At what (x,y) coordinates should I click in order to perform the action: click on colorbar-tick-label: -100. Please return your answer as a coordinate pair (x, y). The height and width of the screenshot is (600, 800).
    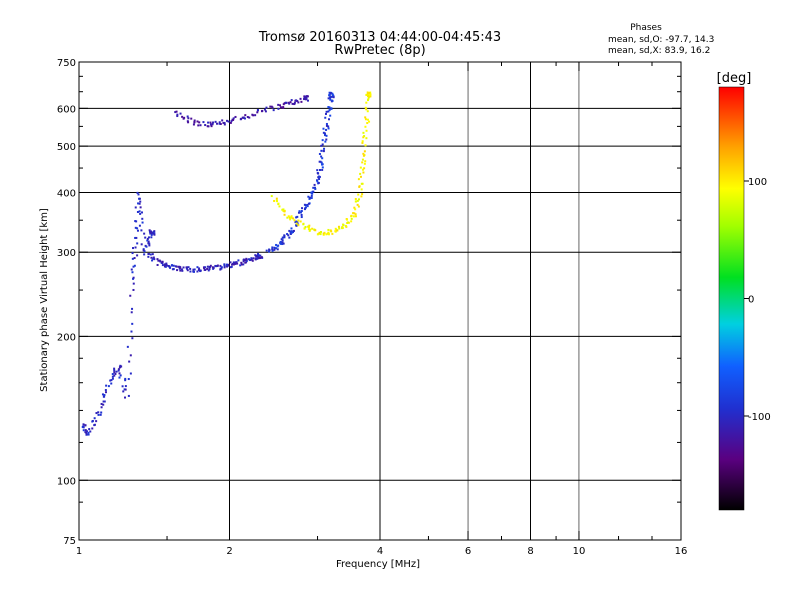
    Looking at the image, I should click on (759, 417).